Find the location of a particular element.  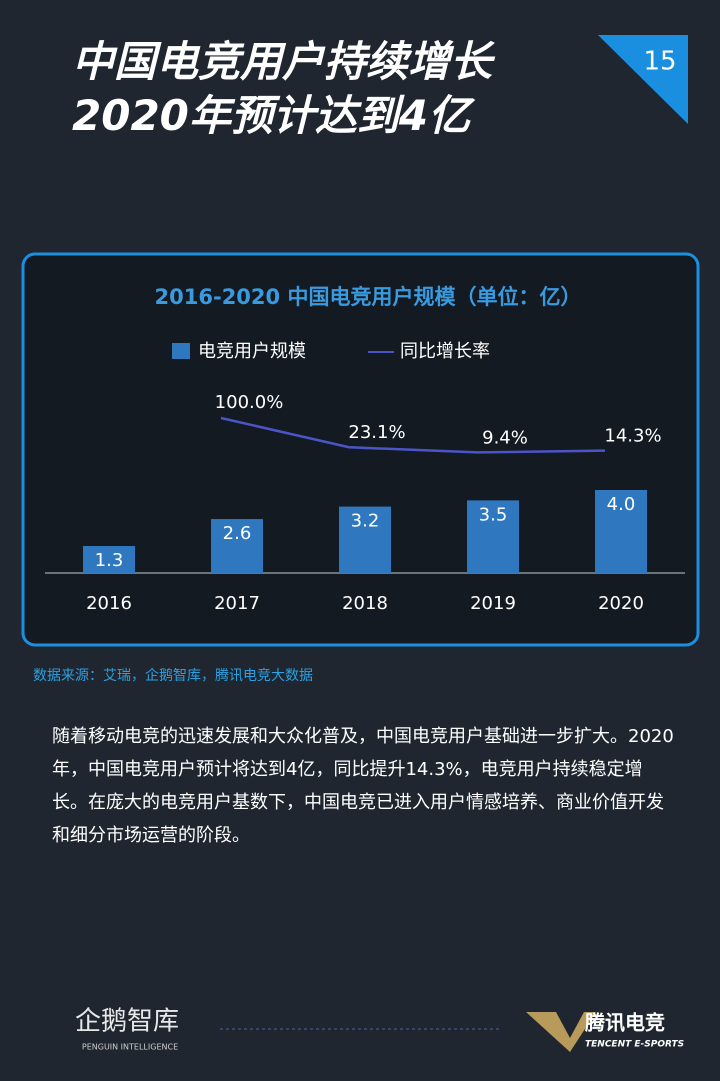

left-logo-sub: PENGUIN INTELLIGENCE is located at coordinates (130, 1047).